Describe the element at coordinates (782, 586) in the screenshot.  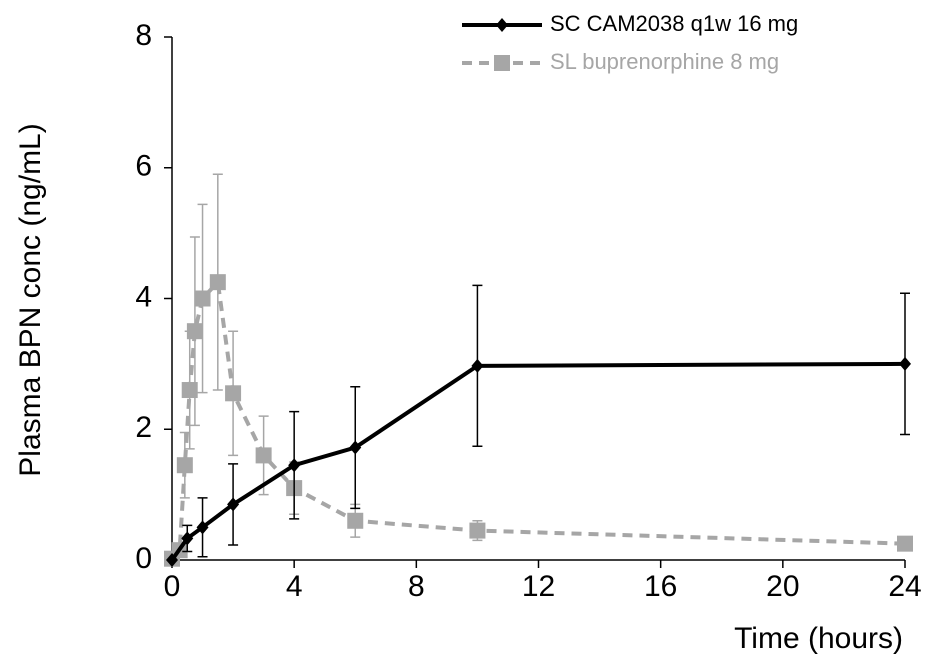
I see `x-tick-label: 20` at that location.